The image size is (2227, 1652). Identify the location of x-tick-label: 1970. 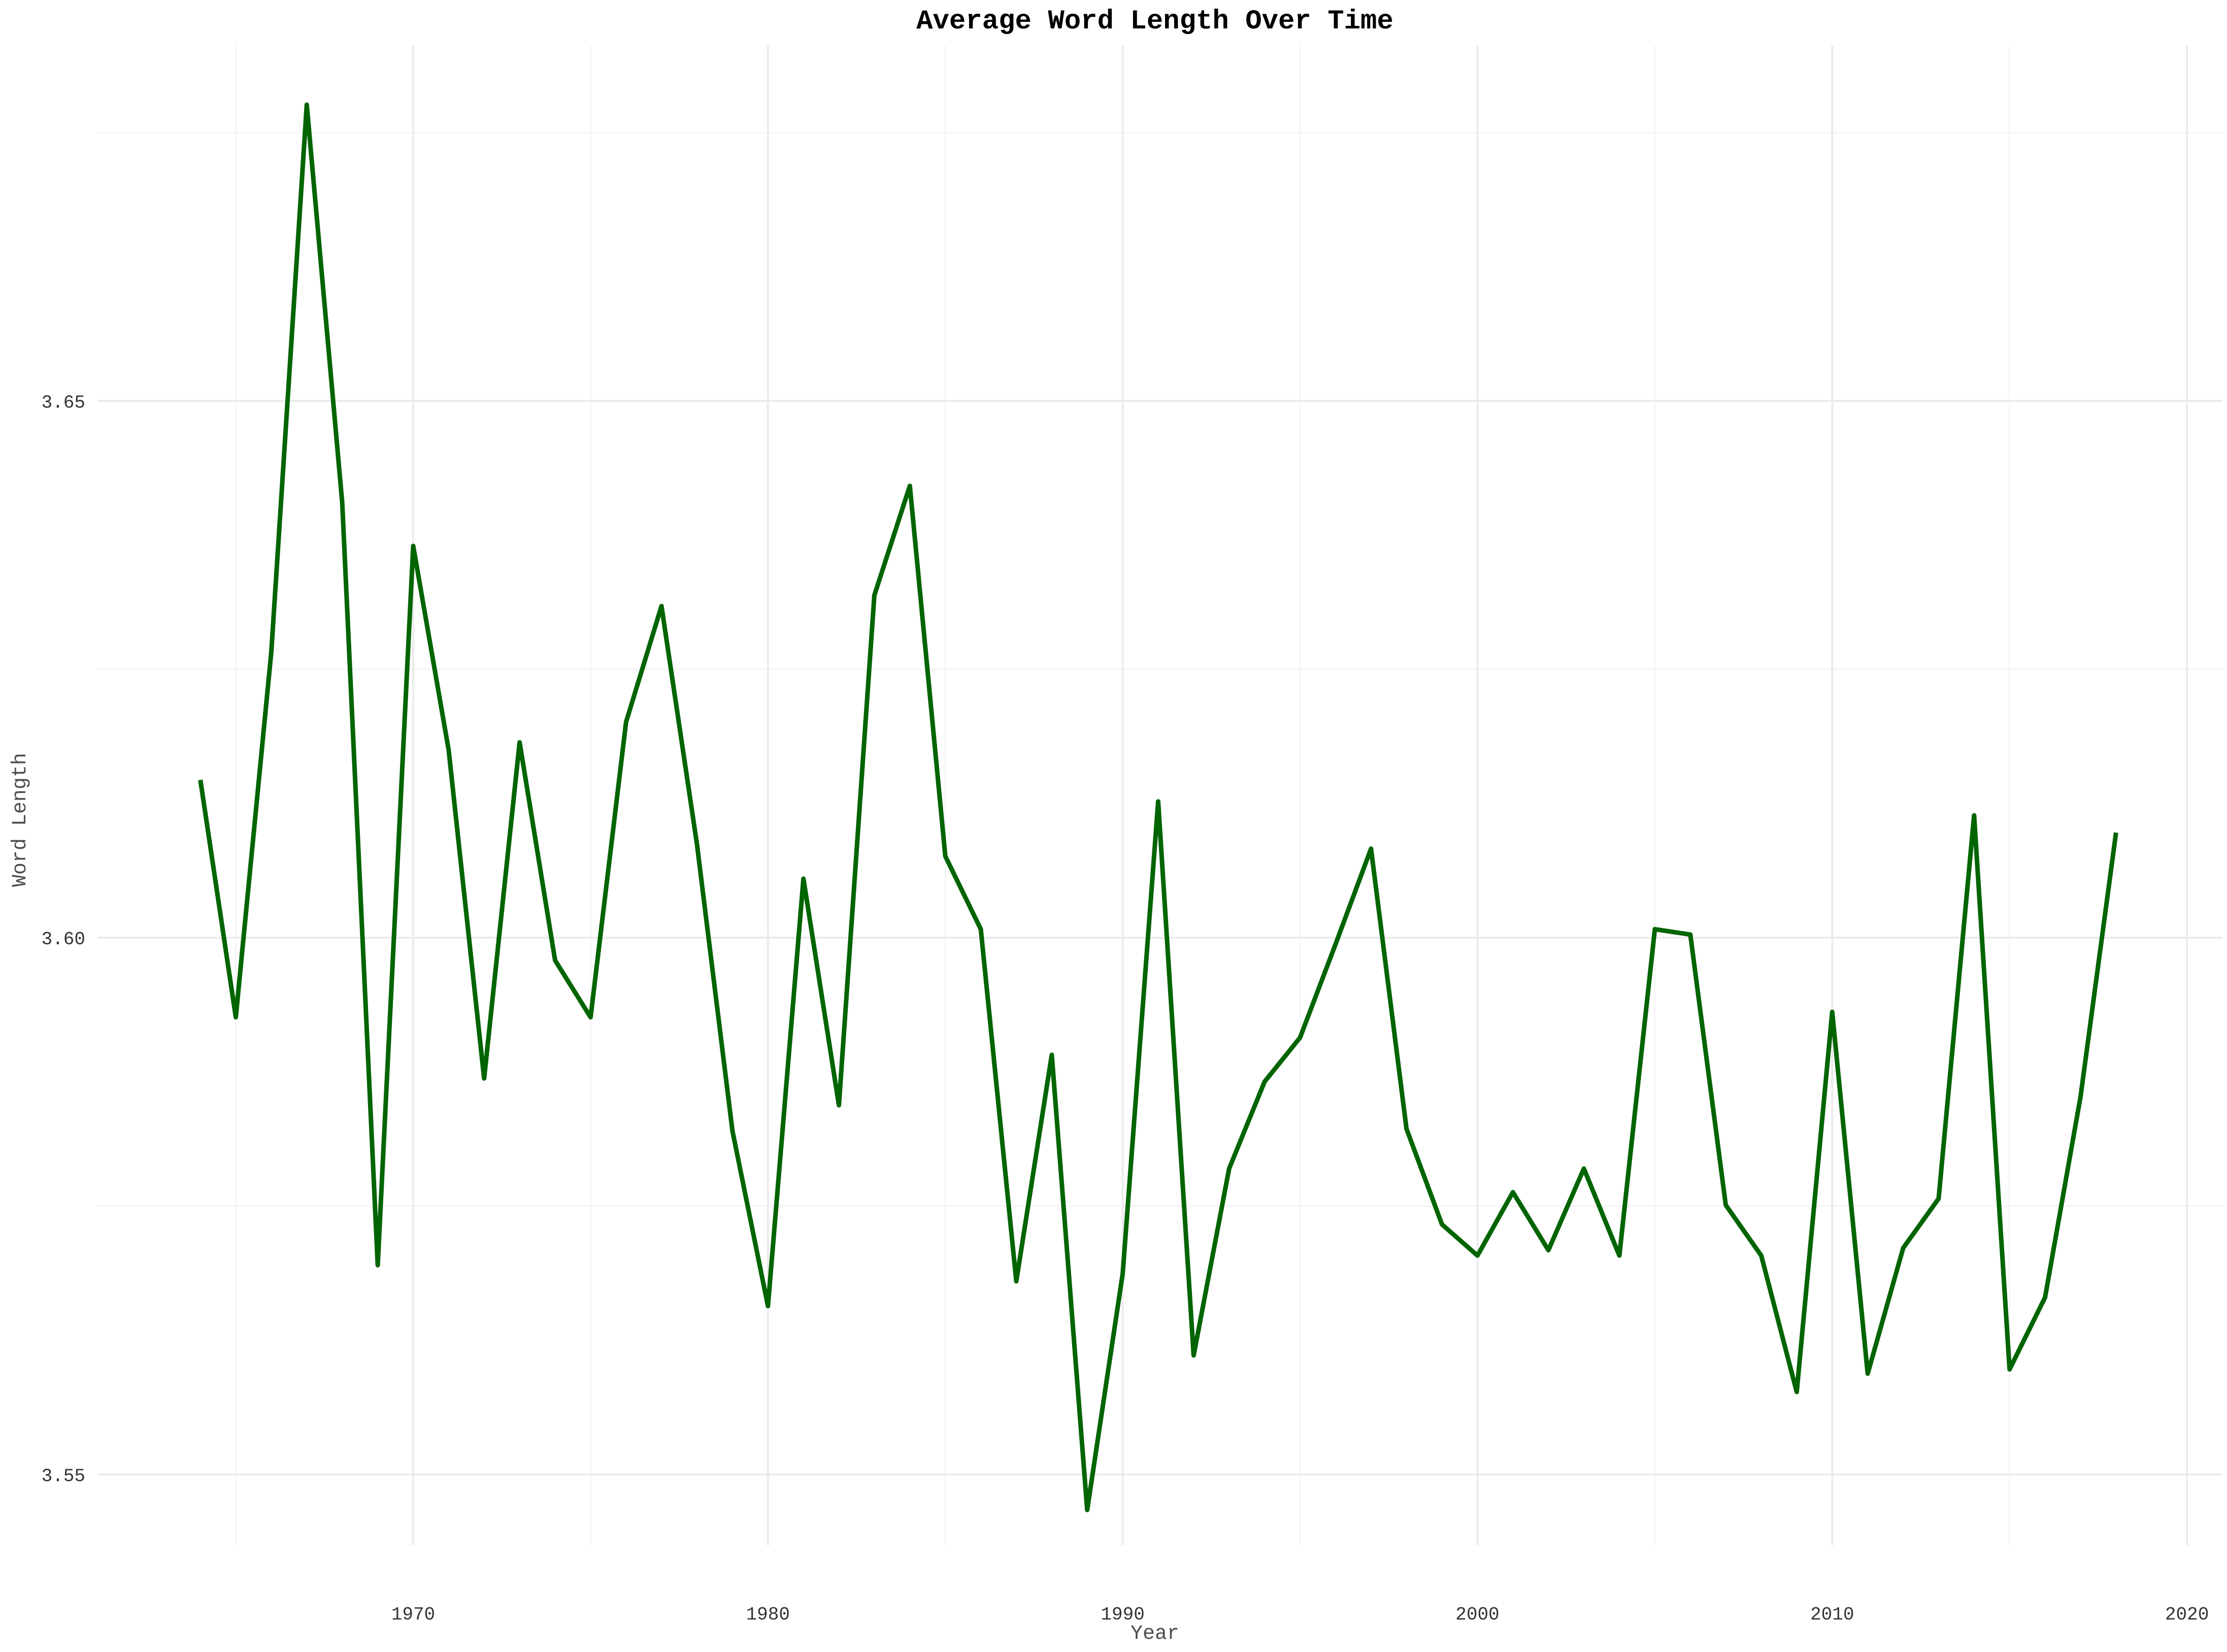
(413, 1614).